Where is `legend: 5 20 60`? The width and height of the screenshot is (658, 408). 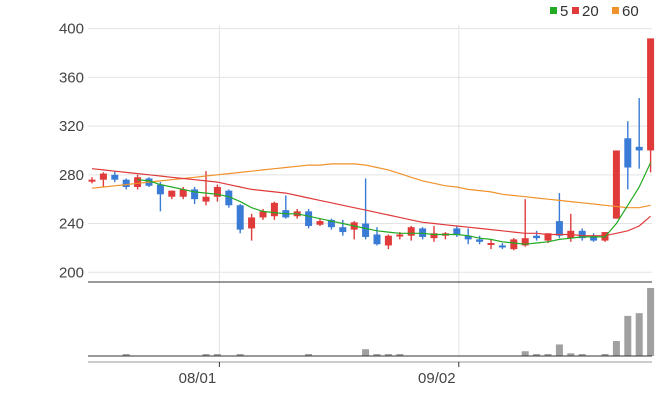 legend: 5 20 60 is located at coordinates (594, 11).